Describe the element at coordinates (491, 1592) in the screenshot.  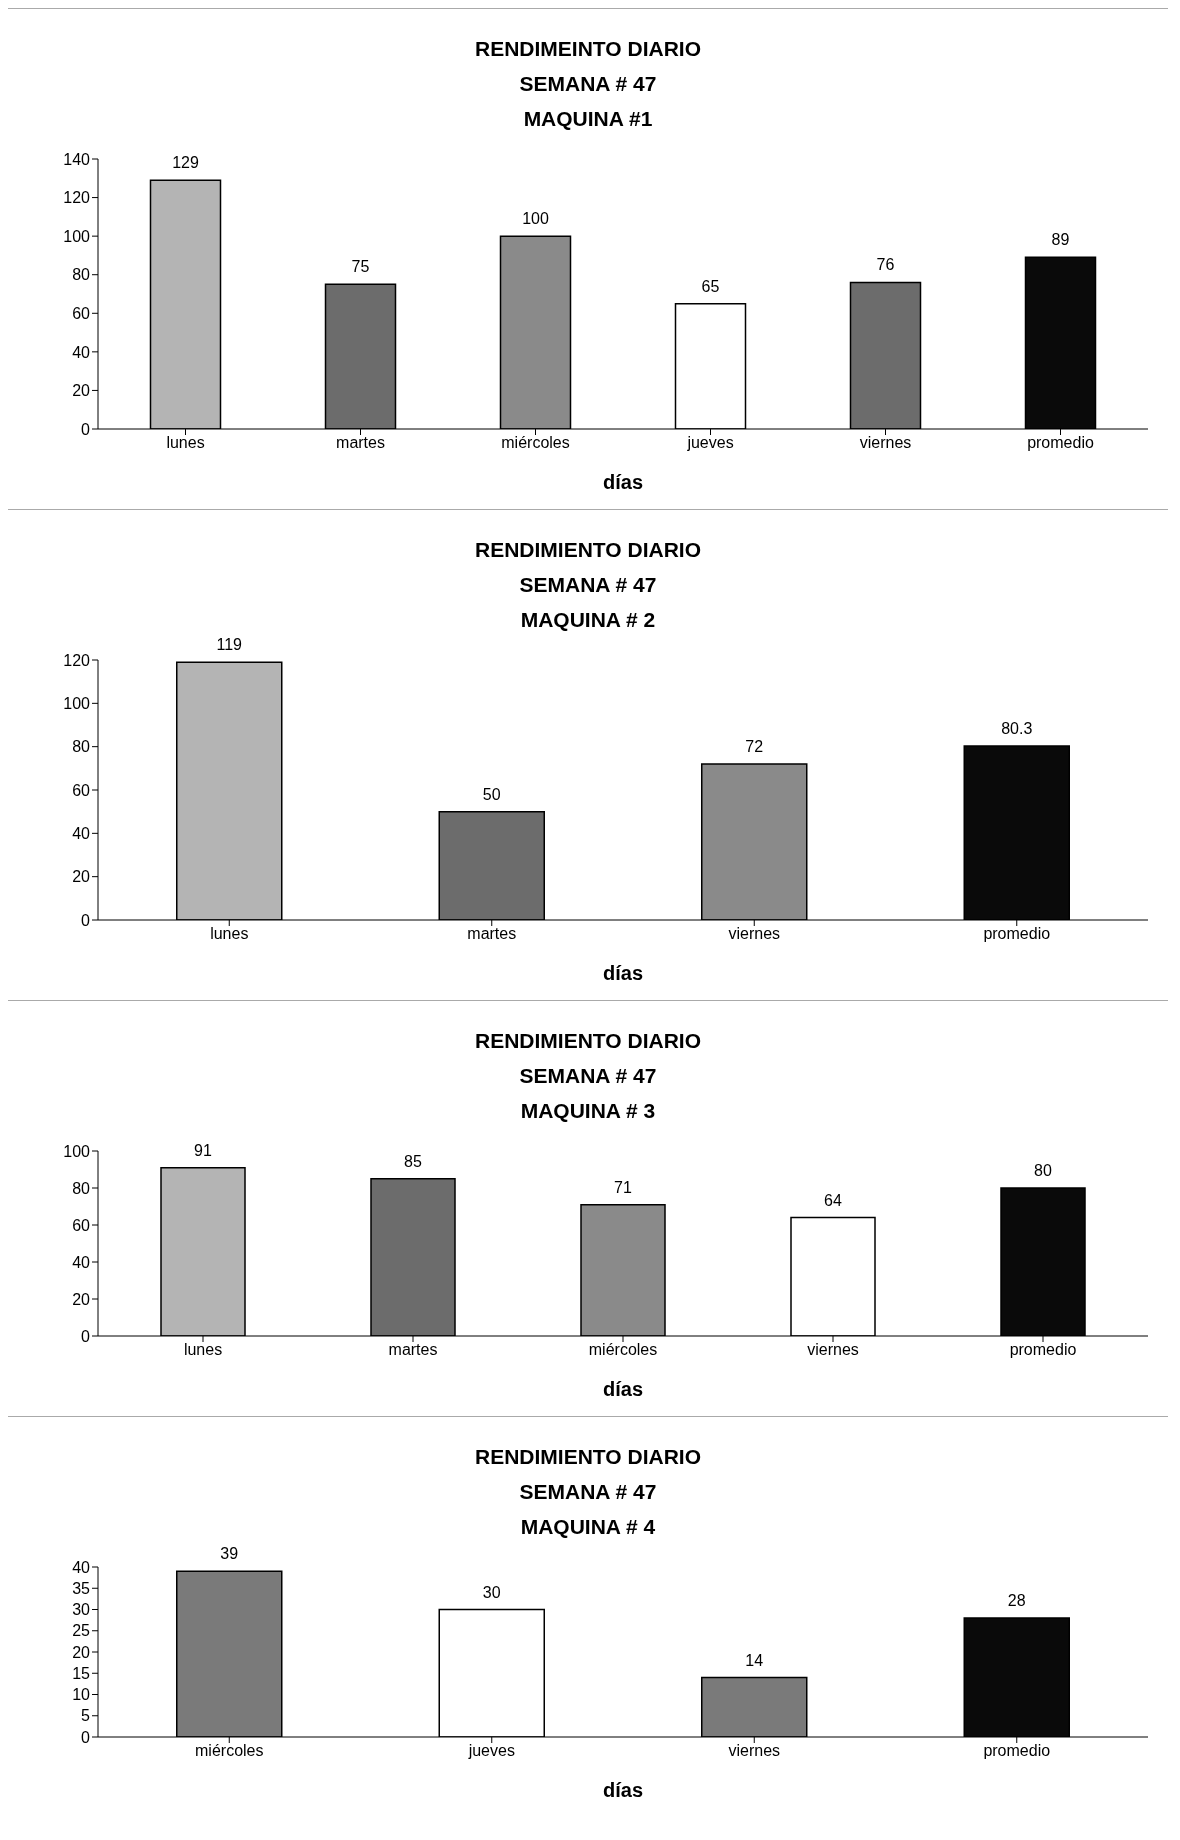
I see `data-label: 30` at that location.